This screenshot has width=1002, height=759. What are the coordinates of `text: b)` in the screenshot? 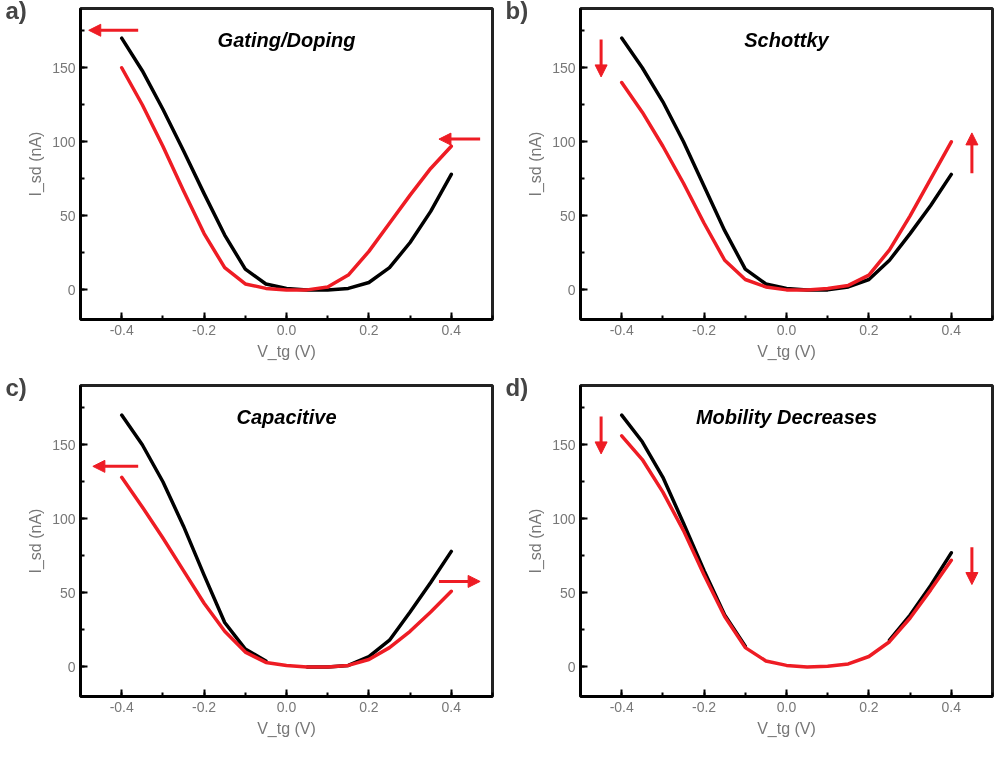 It's located at (517, 12).